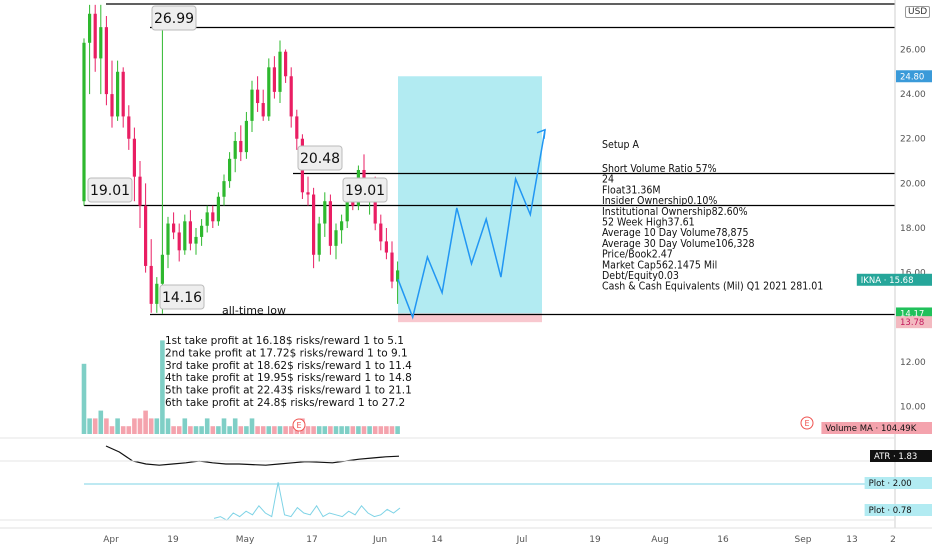  What do you see at coordinates (522, 540) in the screenshot?
I see `x-tick-label: Jul` at bounding box center [522, 540].